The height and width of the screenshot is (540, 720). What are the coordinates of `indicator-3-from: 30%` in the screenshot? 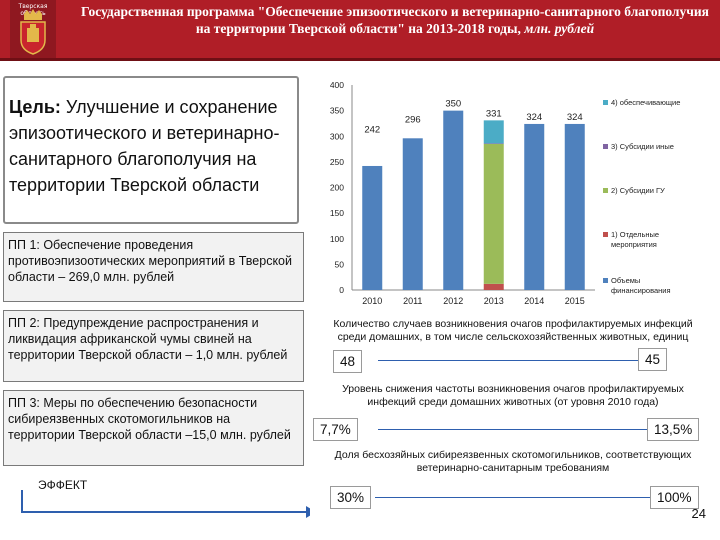 It's located at (351, 497).